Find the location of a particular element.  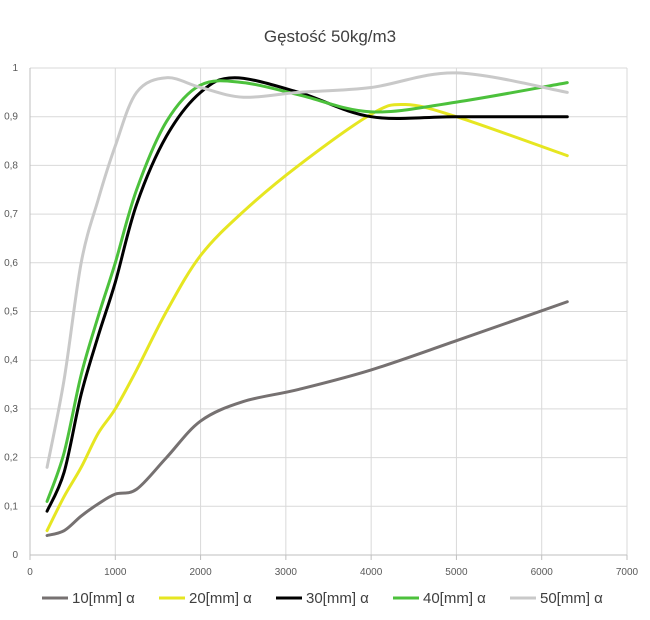

x-tick-label: 1000 is located at coordinates (115, 572).